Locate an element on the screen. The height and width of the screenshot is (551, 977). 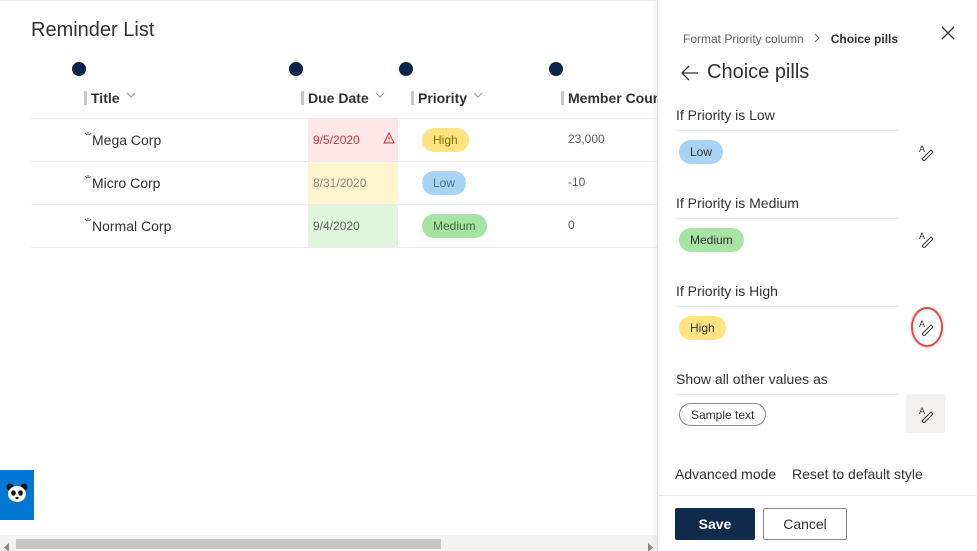
choice-pill-sample: Sample text is located at coordinates (723, 414).